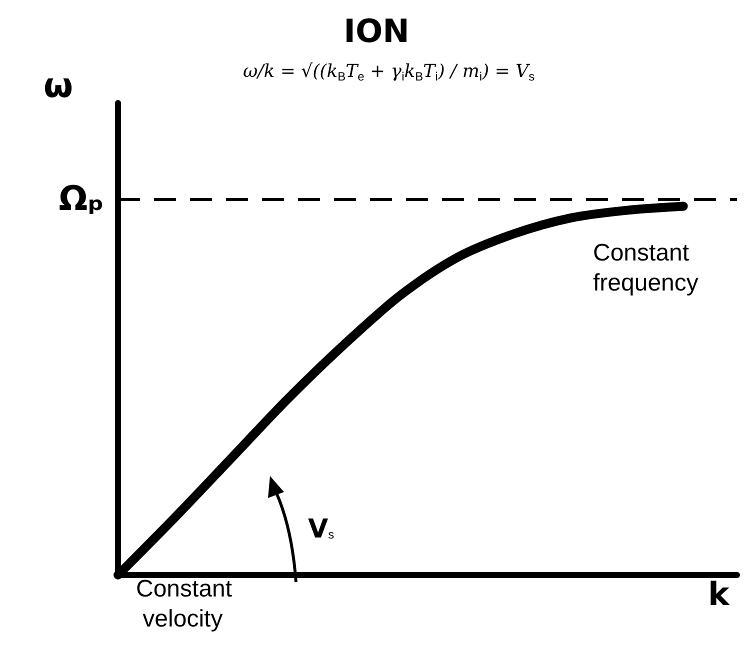 The width and height of the screenshot is (753, 648). I want to click on annotation: Vs, so click(321, 529).